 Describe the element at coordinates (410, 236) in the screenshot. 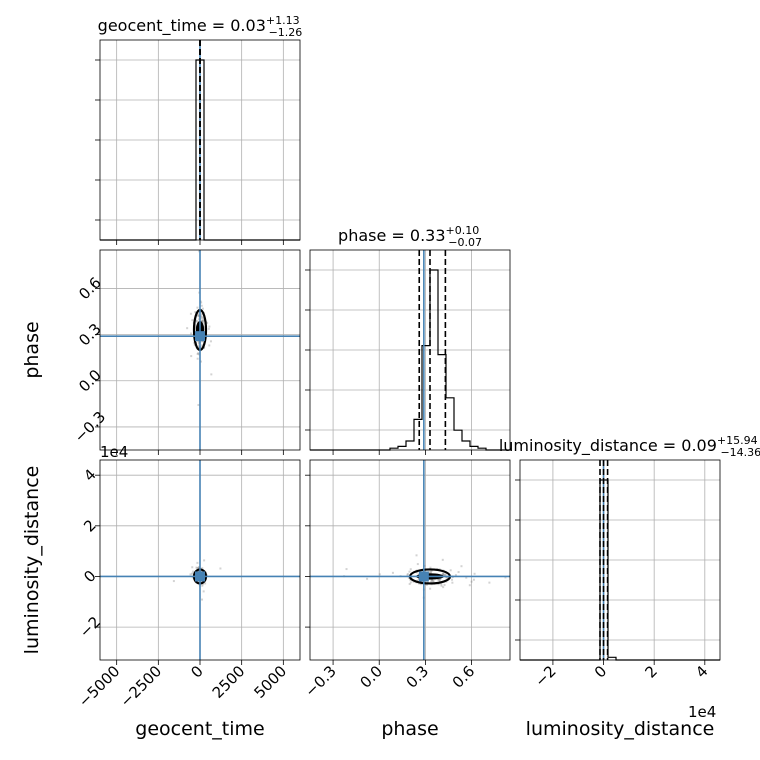

I see `panel-title-phase: phase = 0.33+0.10 −0.07` at that location.